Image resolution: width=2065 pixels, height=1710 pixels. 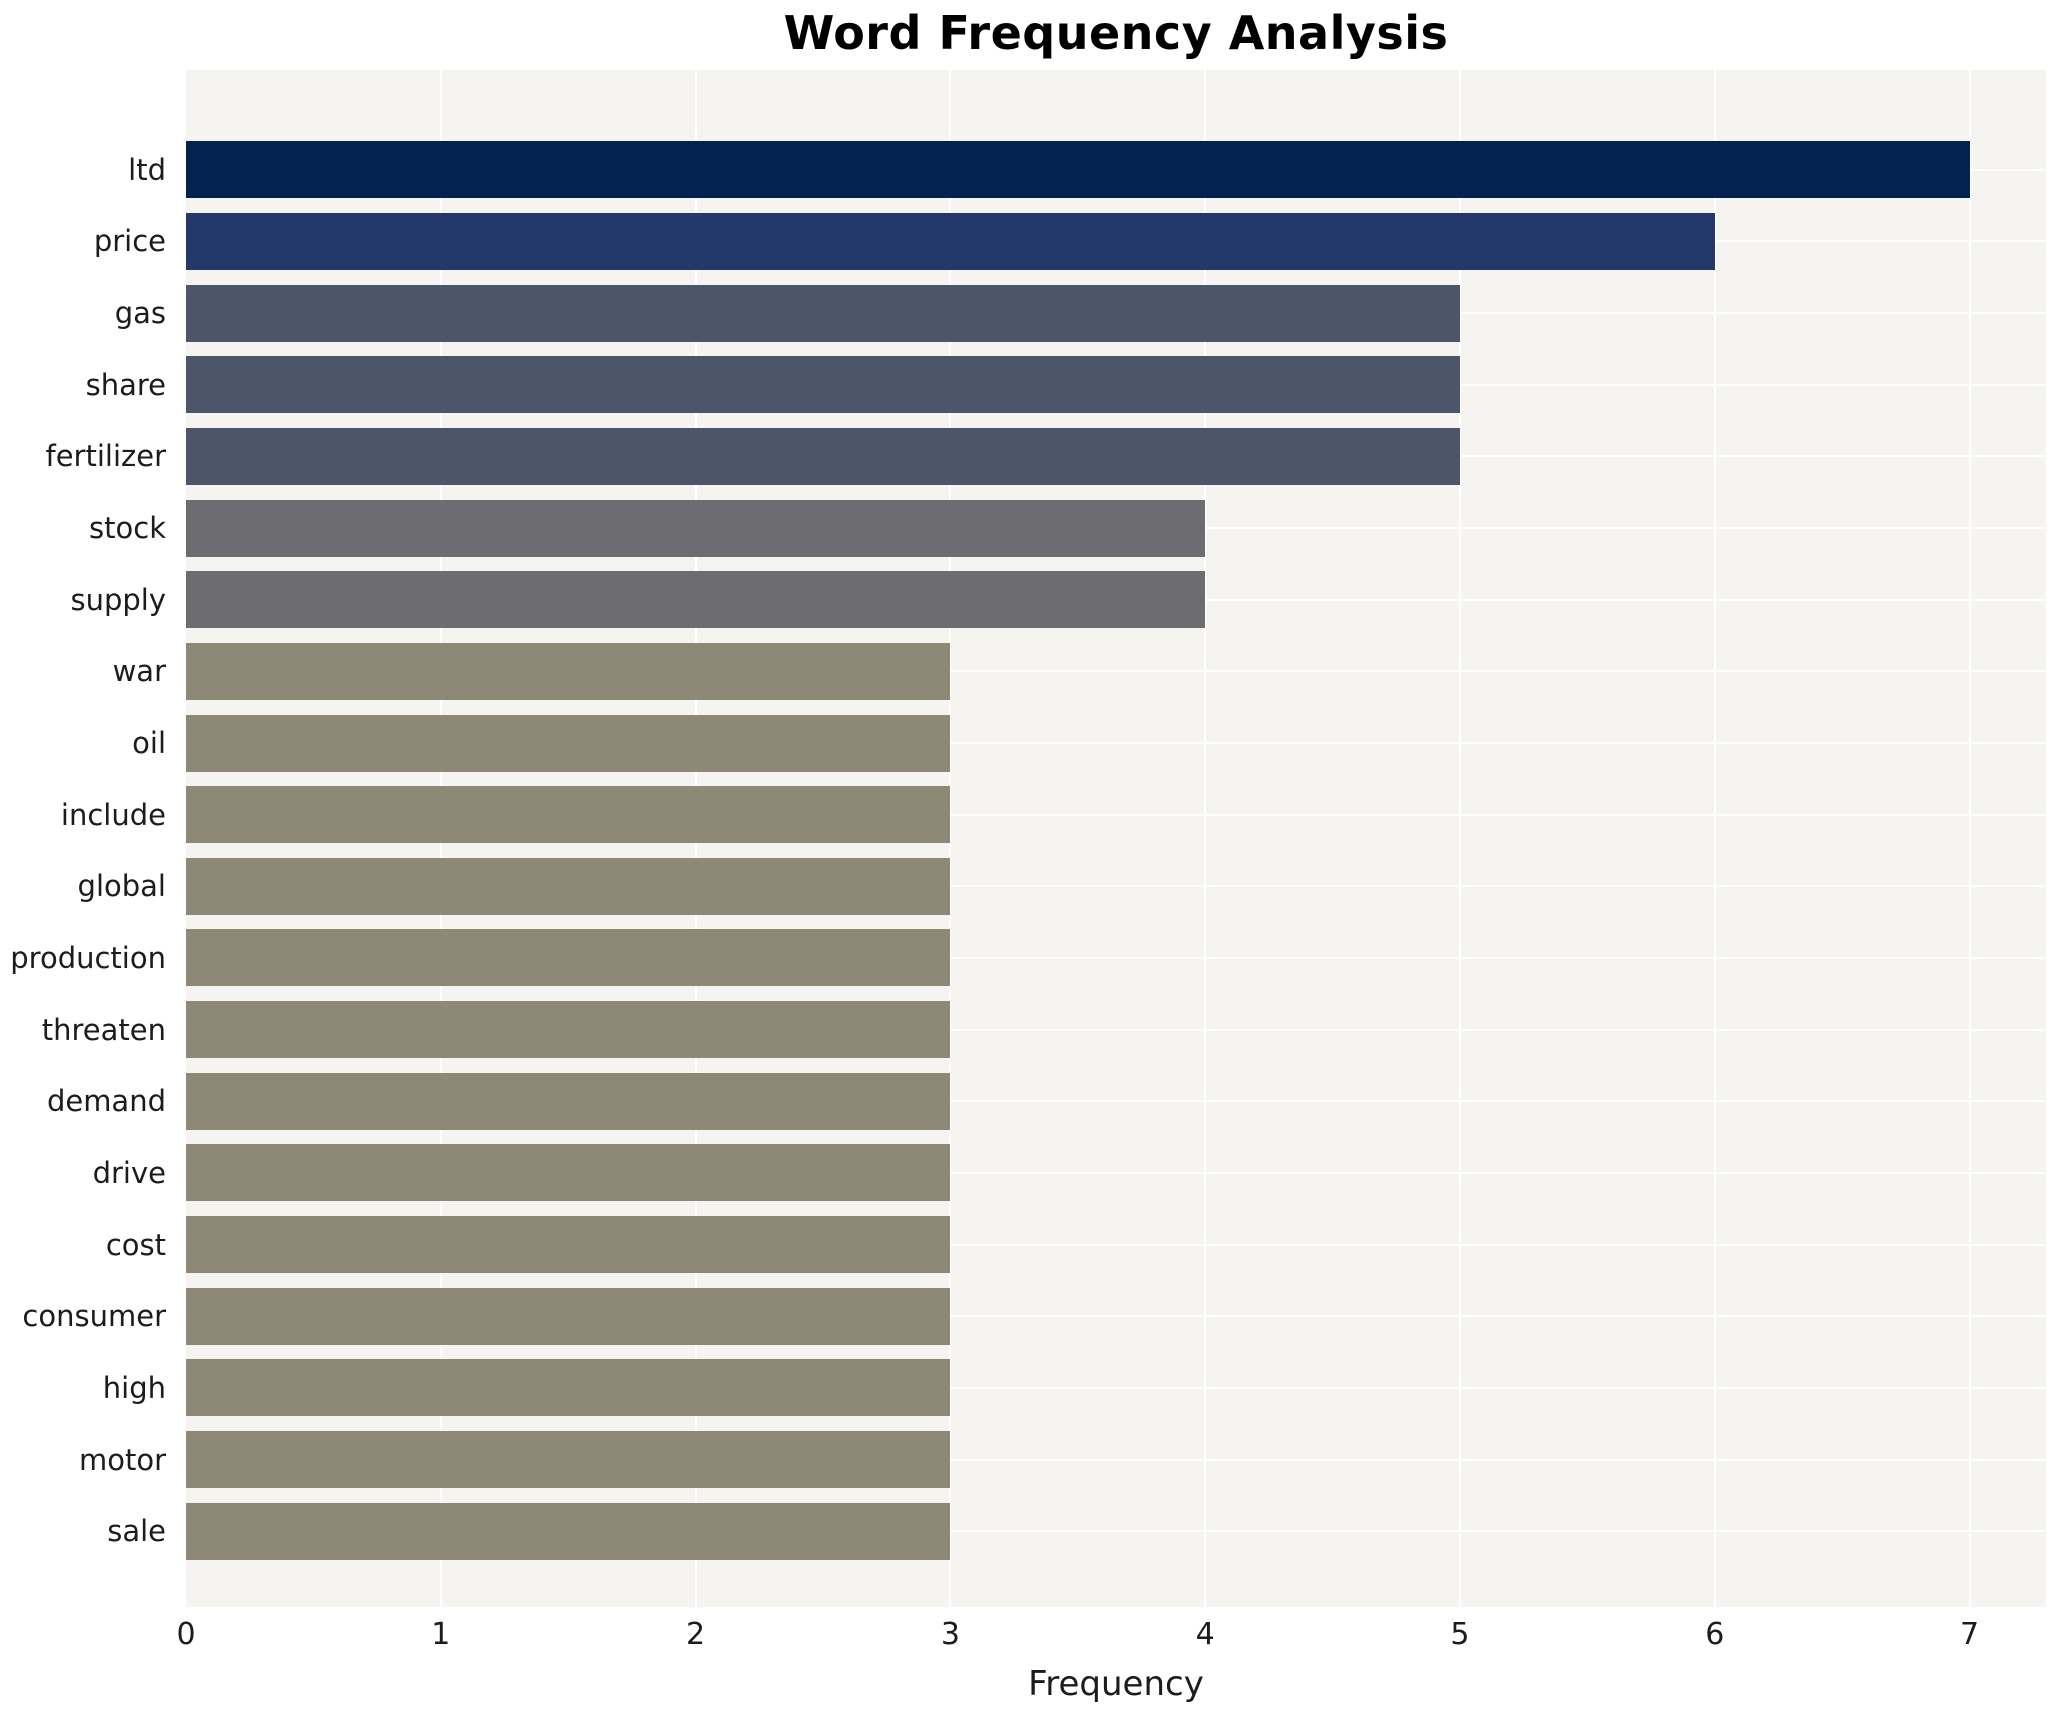 What do you see at coordinates (113, 814) in the screenshot?
I see `y-tick-label-include: include` at bounding box center [113, 814].